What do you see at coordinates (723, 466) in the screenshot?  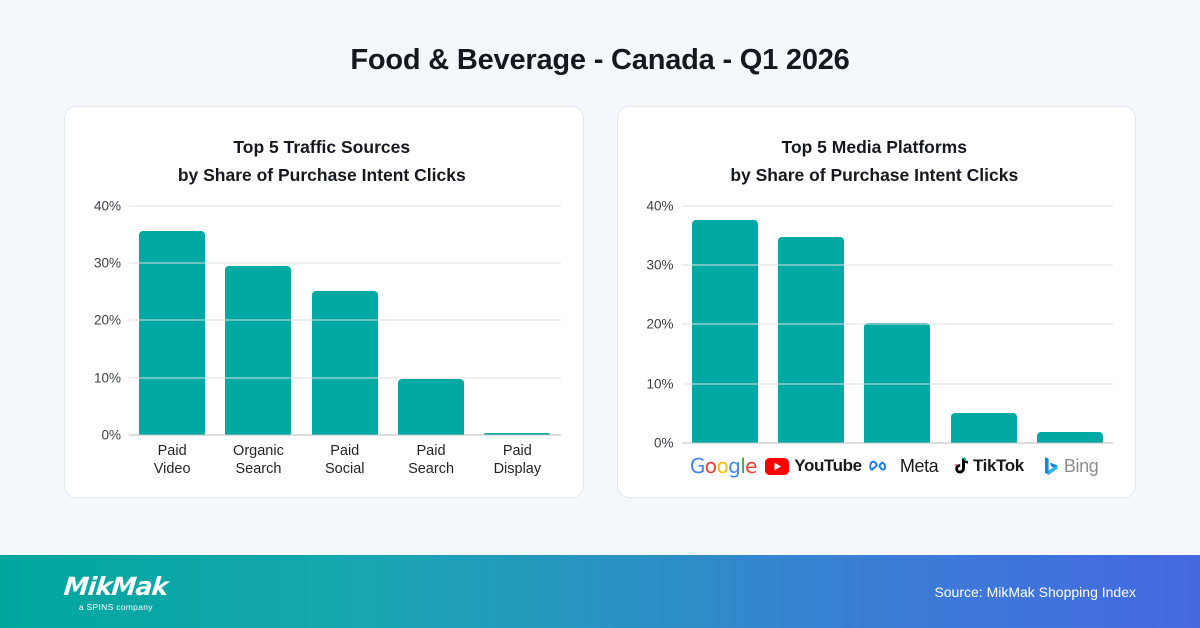 I see `google-logo: Google` at bounding box center [723, 466].